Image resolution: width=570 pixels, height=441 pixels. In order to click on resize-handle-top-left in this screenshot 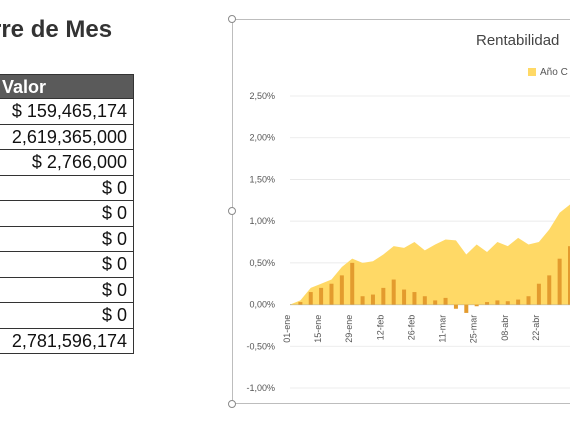, I will do `click(232, 19)`.